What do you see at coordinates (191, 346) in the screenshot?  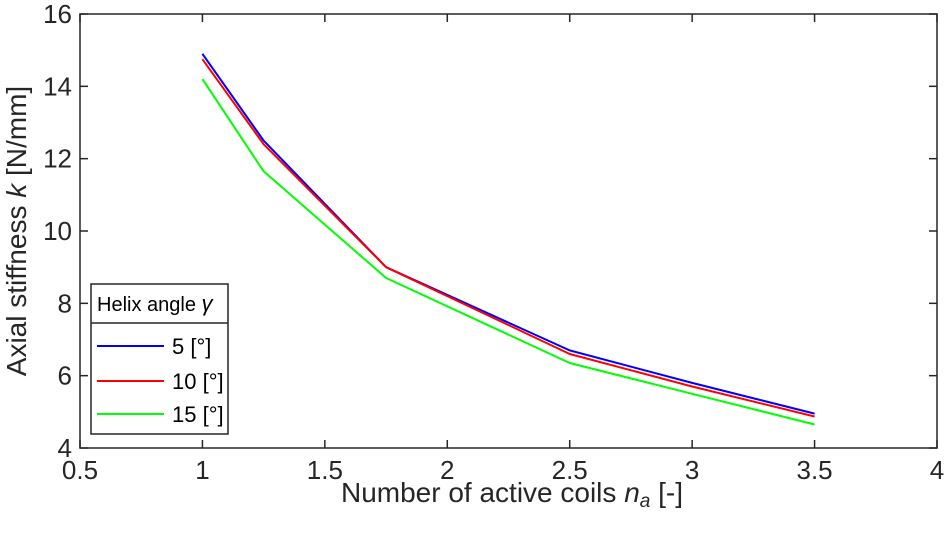 I see `legend-label: 5 [°]` at bounding box center [191, 346].